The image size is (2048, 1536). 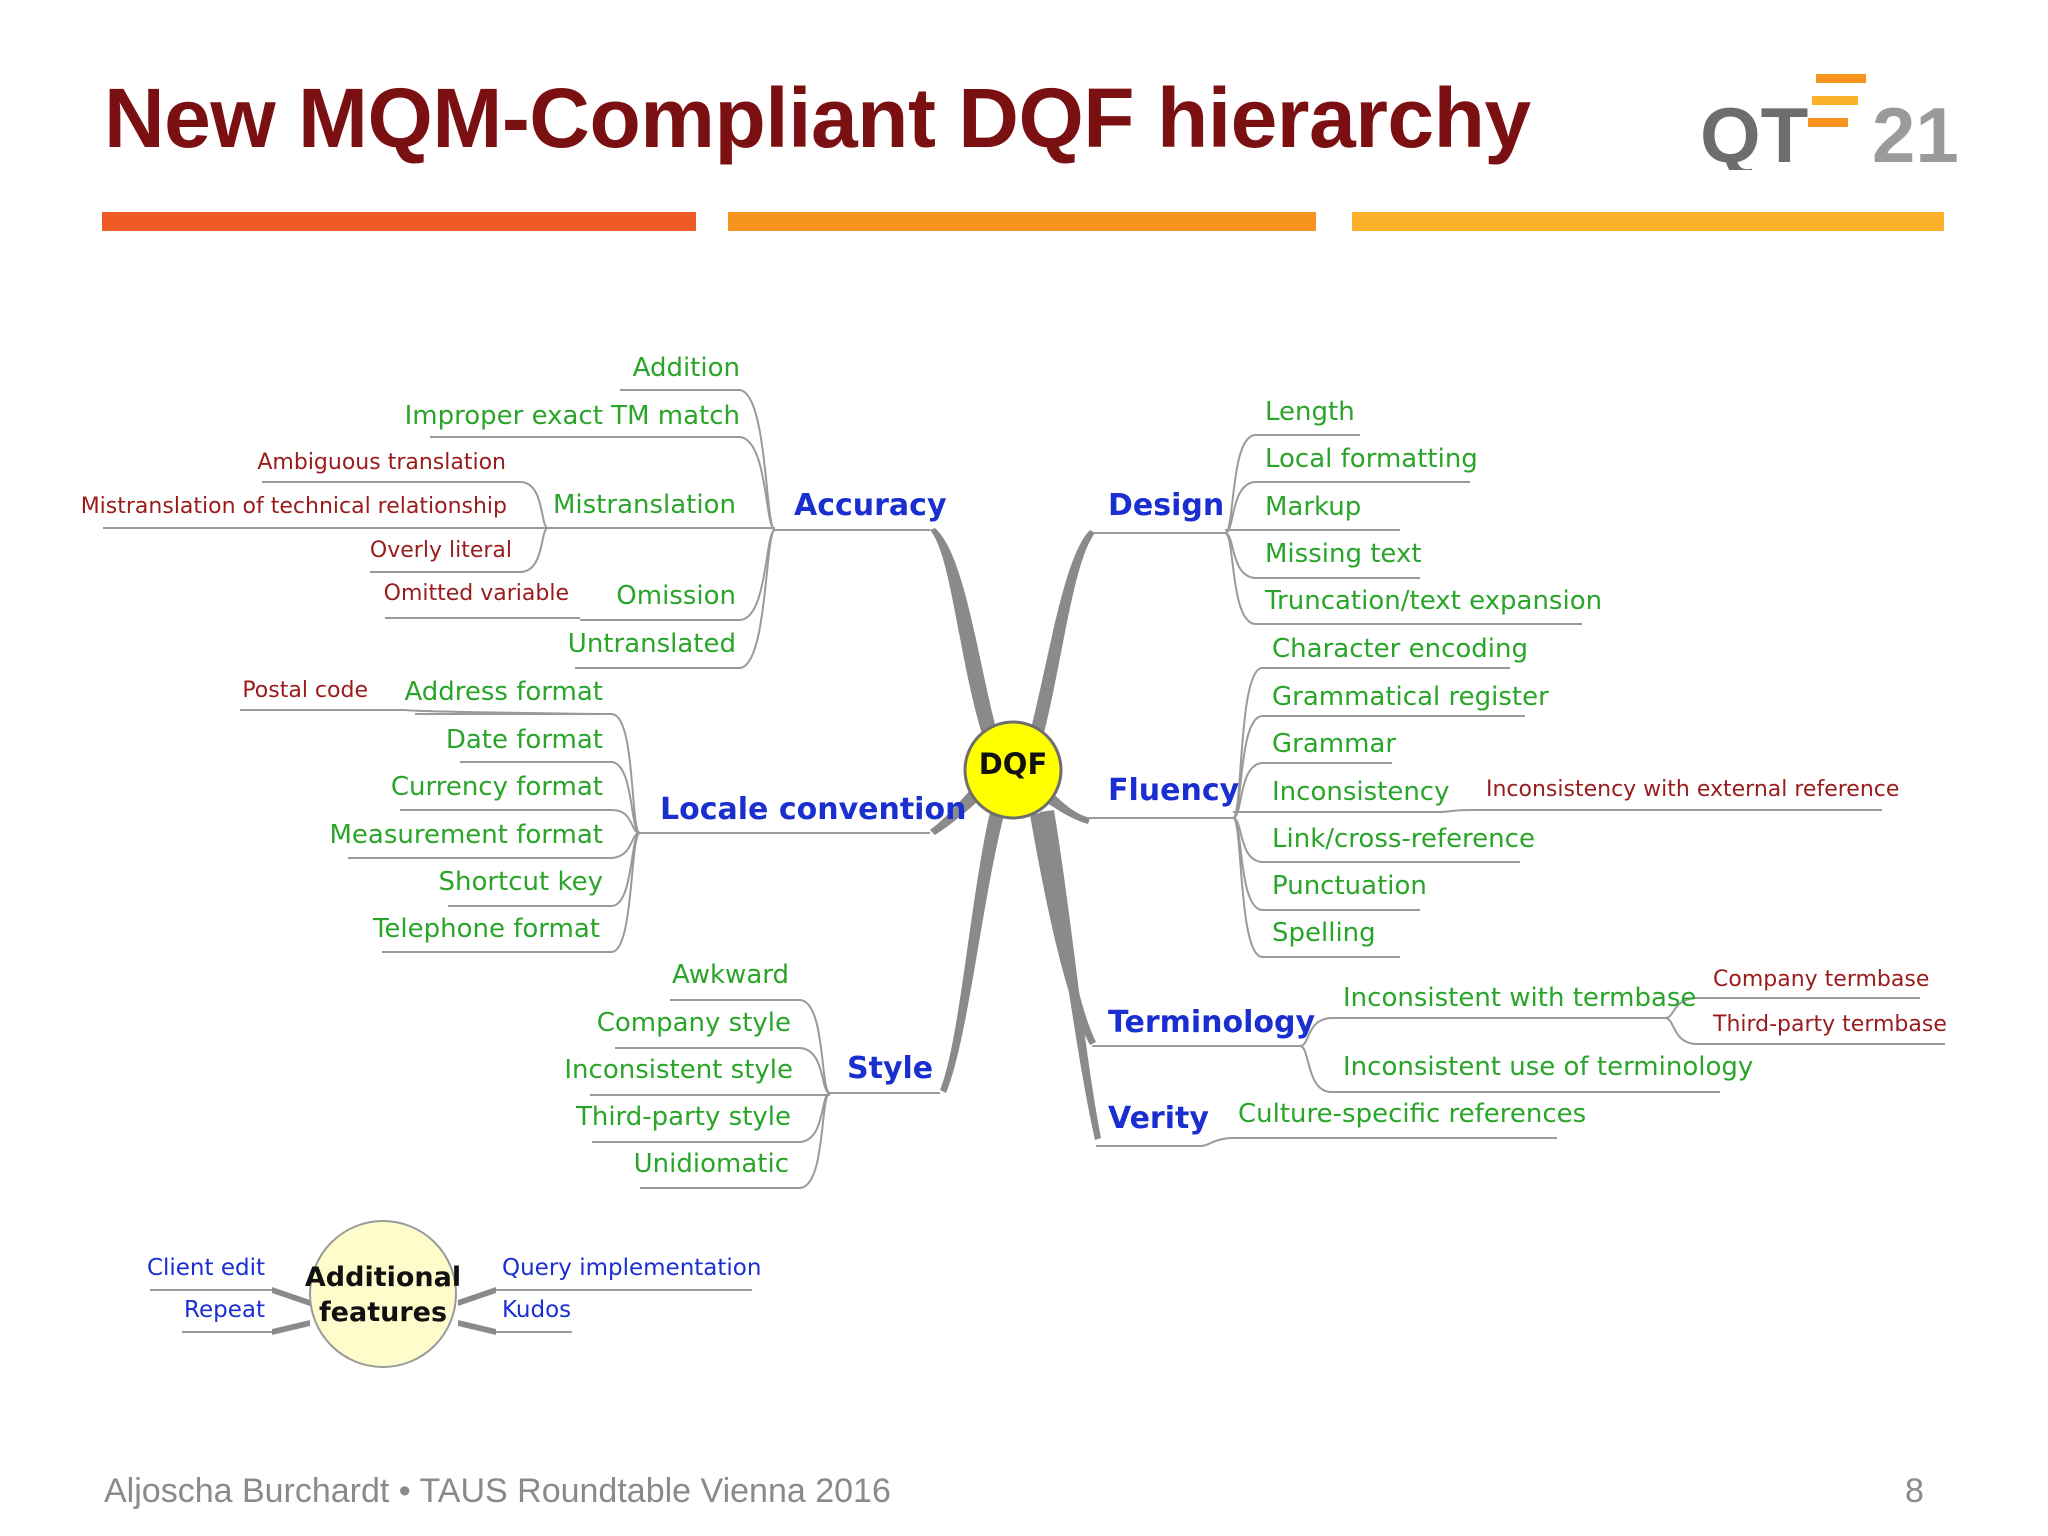 I want to click on node-address-format: Address format, so click(x=503, y=692).